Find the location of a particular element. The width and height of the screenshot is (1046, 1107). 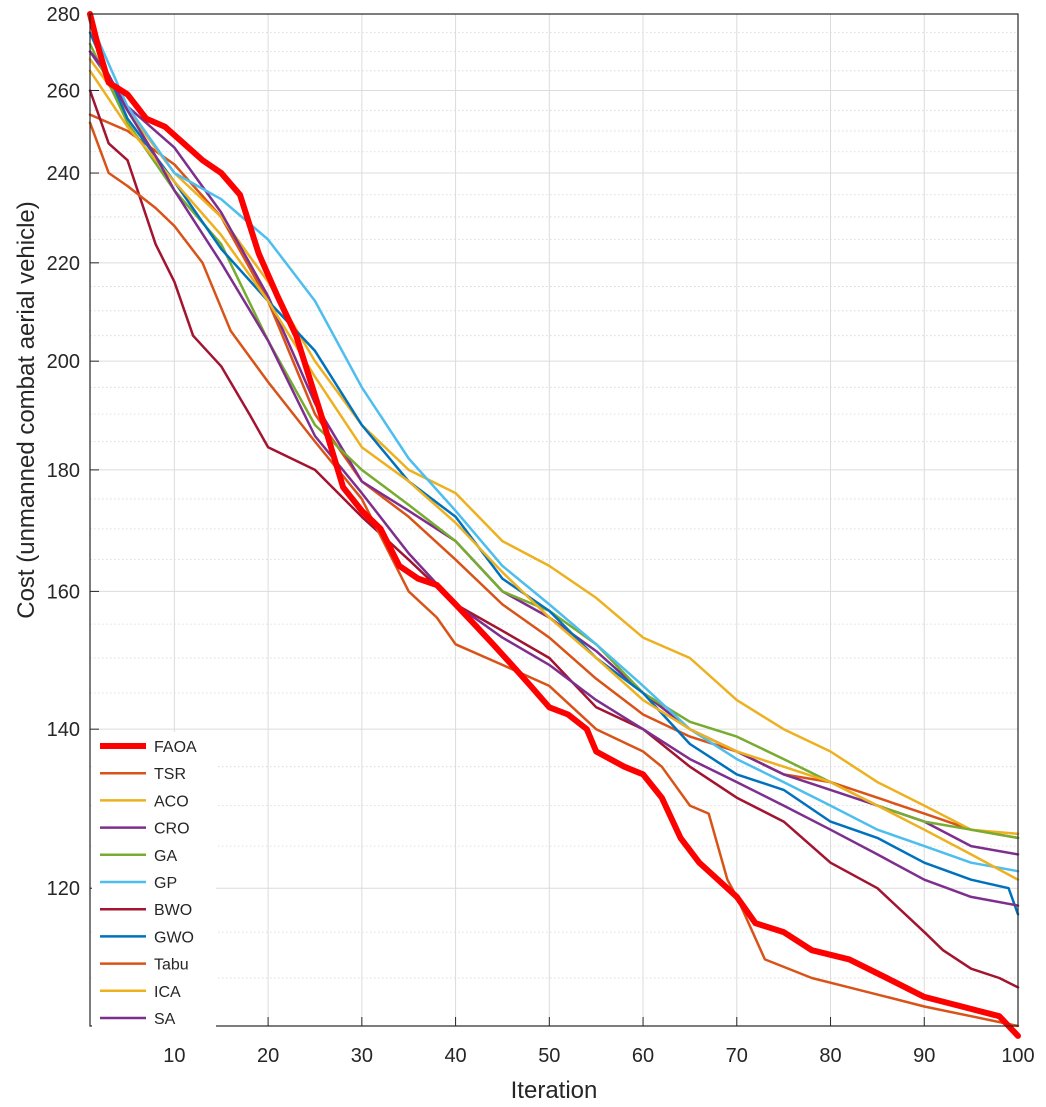

legend: FAOA TSR ACO CRO GA GP BWO GWO Tabu ICA SA is located at coordinates (154, 889).